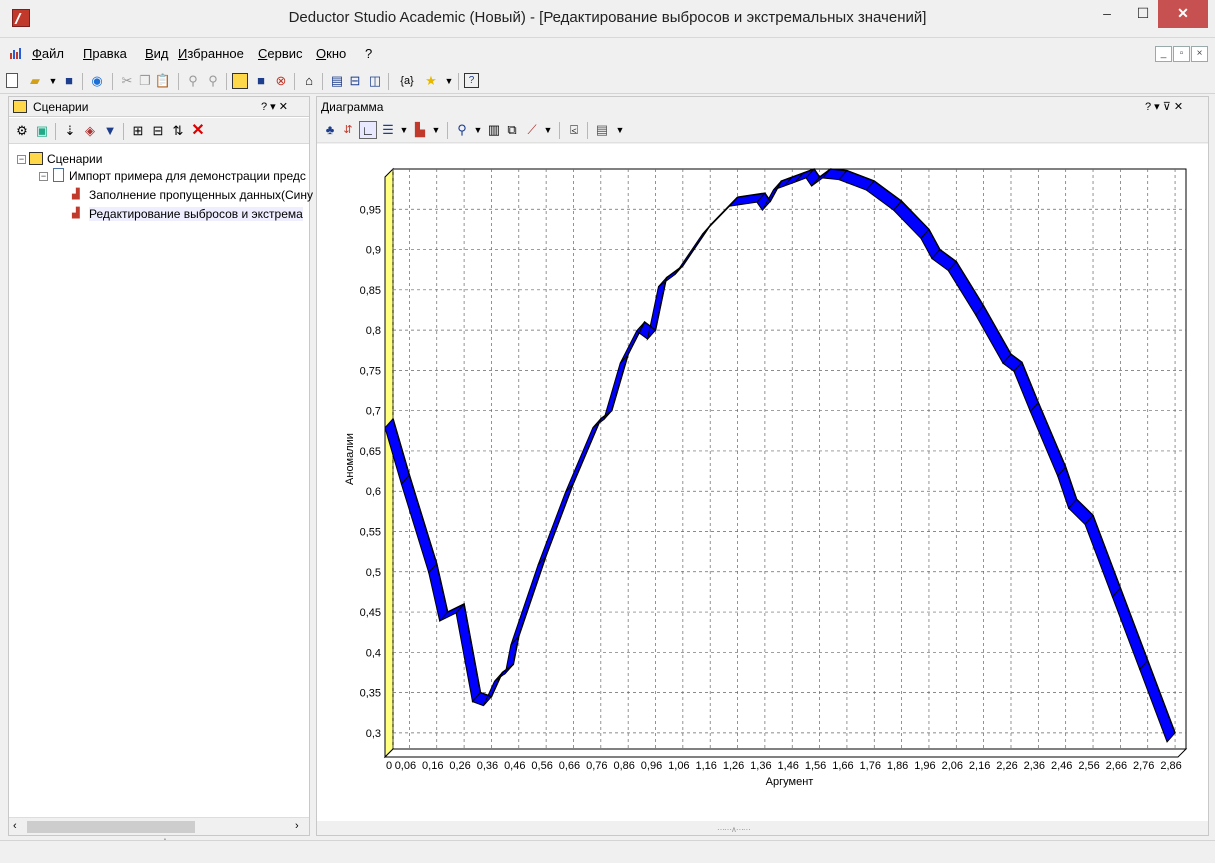 The width and height of the screenshot is (1215, 863). I want to click on help-icon: ?, so click(471, 80).